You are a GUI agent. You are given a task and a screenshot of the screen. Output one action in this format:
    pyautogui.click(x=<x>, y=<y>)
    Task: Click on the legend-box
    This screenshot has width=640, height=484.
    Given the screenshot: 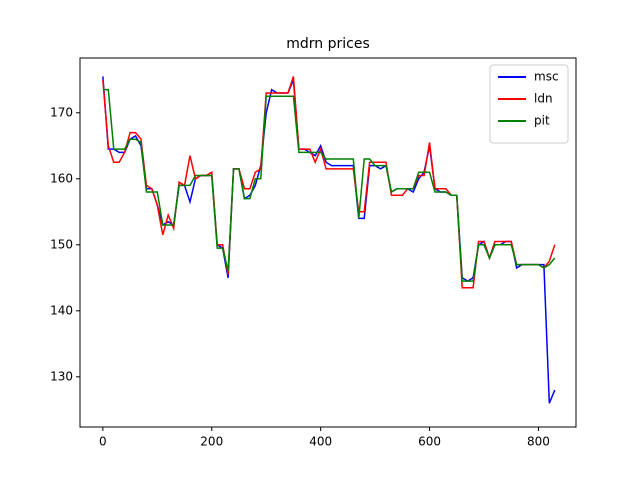 What is the action you would take?
    pyautogui.click(x=529, y=104)
    